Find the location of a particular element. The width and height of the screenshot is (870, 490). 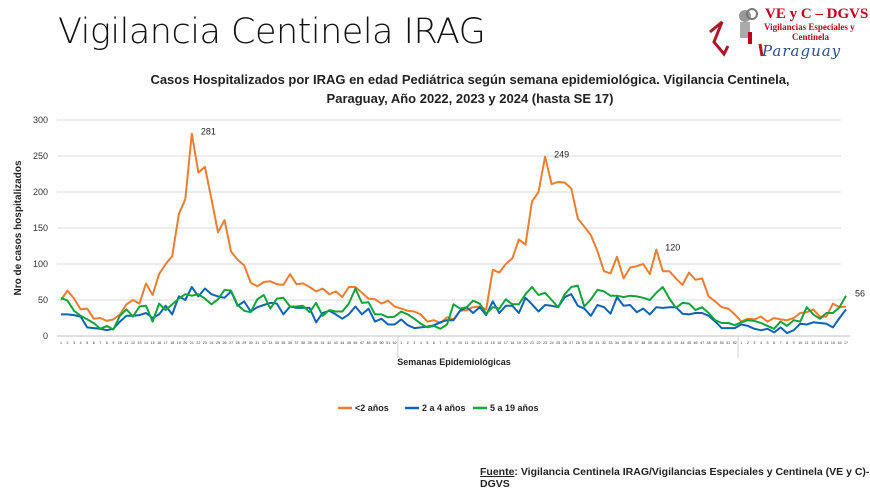

logo-figure-icon is located at coordinates (736, 32).